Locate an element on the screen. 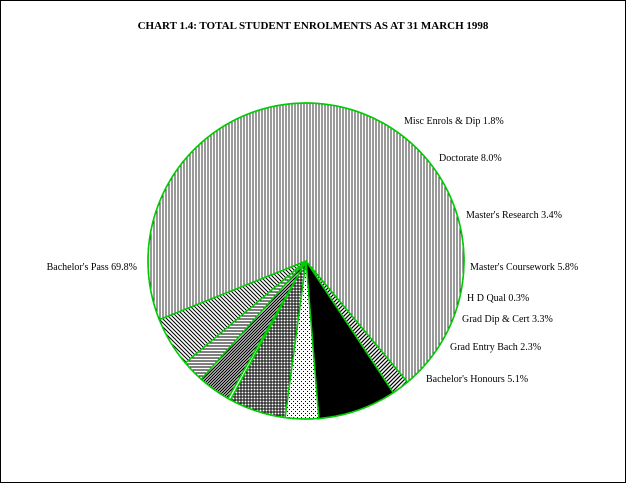 Image resolution: width=626 pixels, height=483 pixels. slice-label-doctorate: Doctorate 8.0% is located at coordinates (470, 158).